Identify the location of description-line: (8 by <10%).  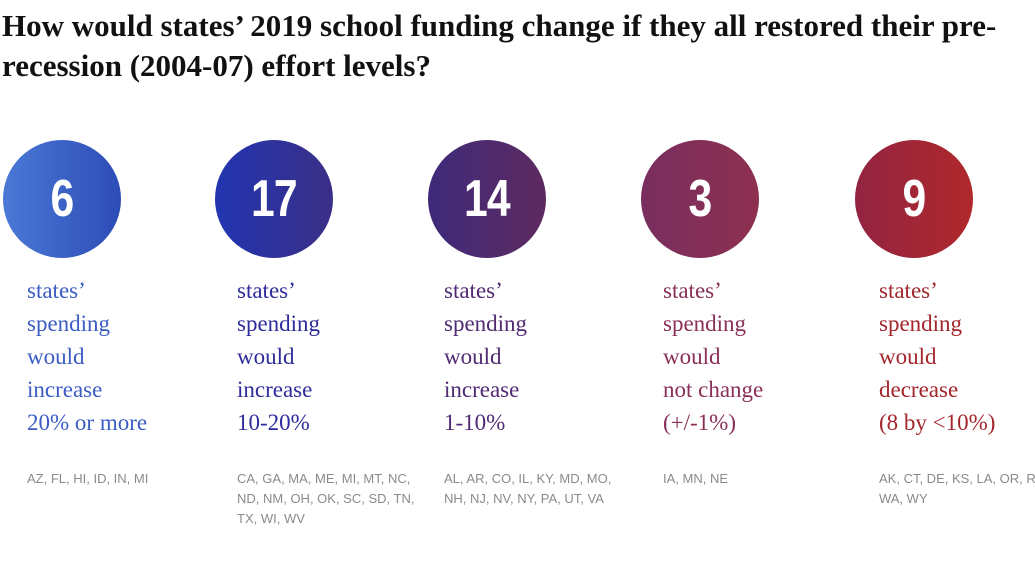
(937, 422).